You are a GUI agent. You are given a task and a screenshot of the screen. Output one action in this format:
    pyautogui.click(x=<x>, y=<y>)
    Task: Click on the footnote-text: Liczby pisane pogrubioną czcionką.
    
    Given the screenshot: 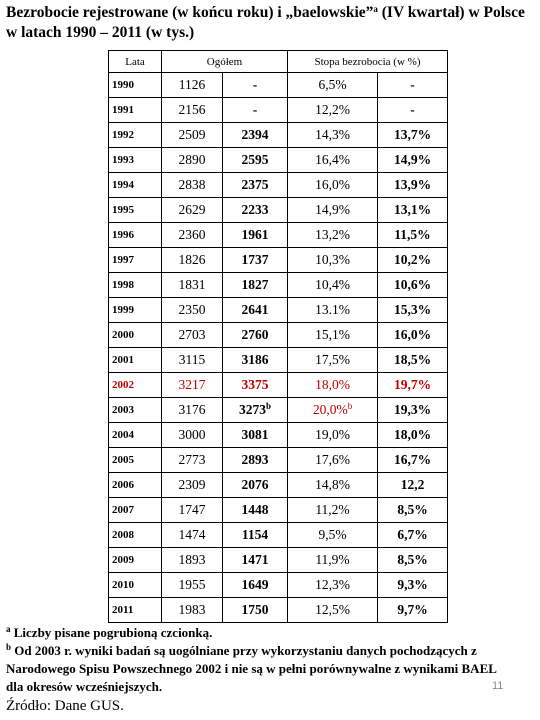 What is the action you would take?
    pyautogui.click(x=111, y=632)
    